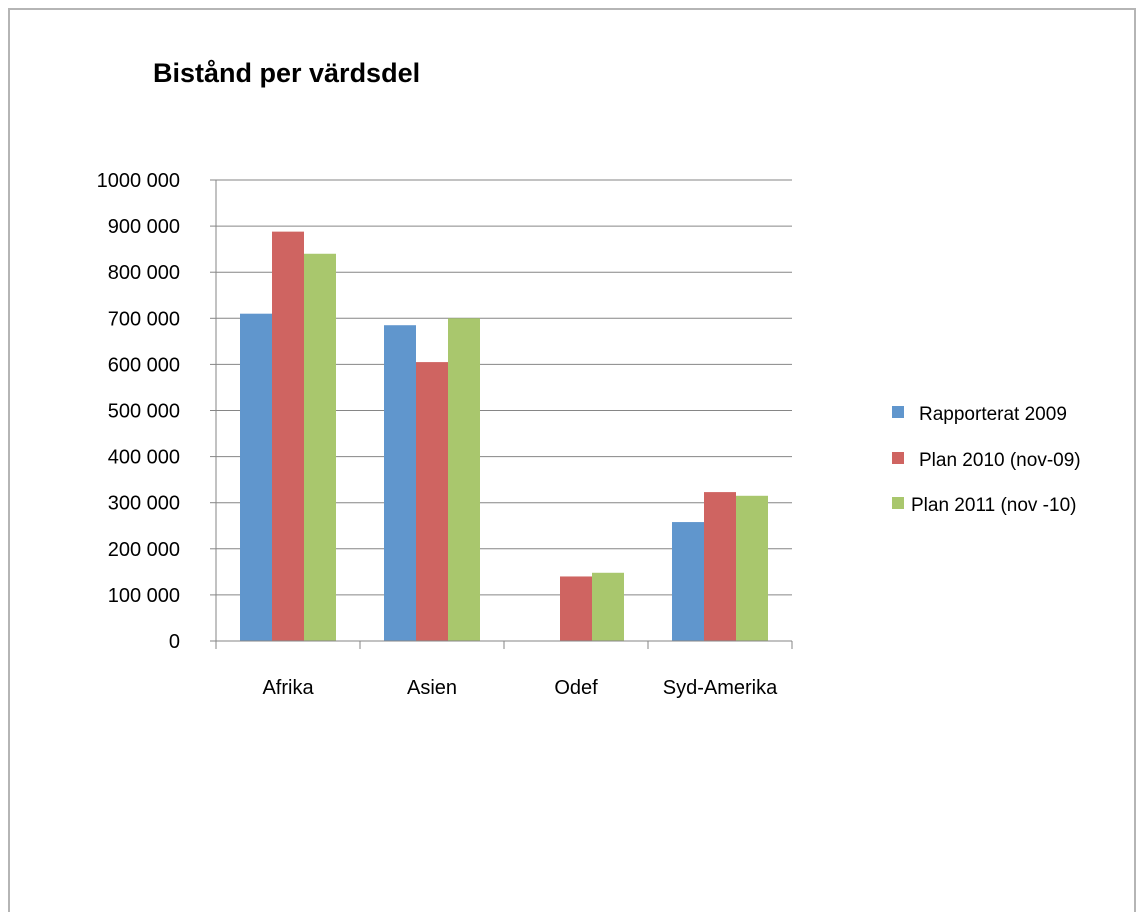 The image size is (1141, 912). Describe the element at coordinates (432, 688) in the screenshot. I see `x-tick-label: Asien` at that location.